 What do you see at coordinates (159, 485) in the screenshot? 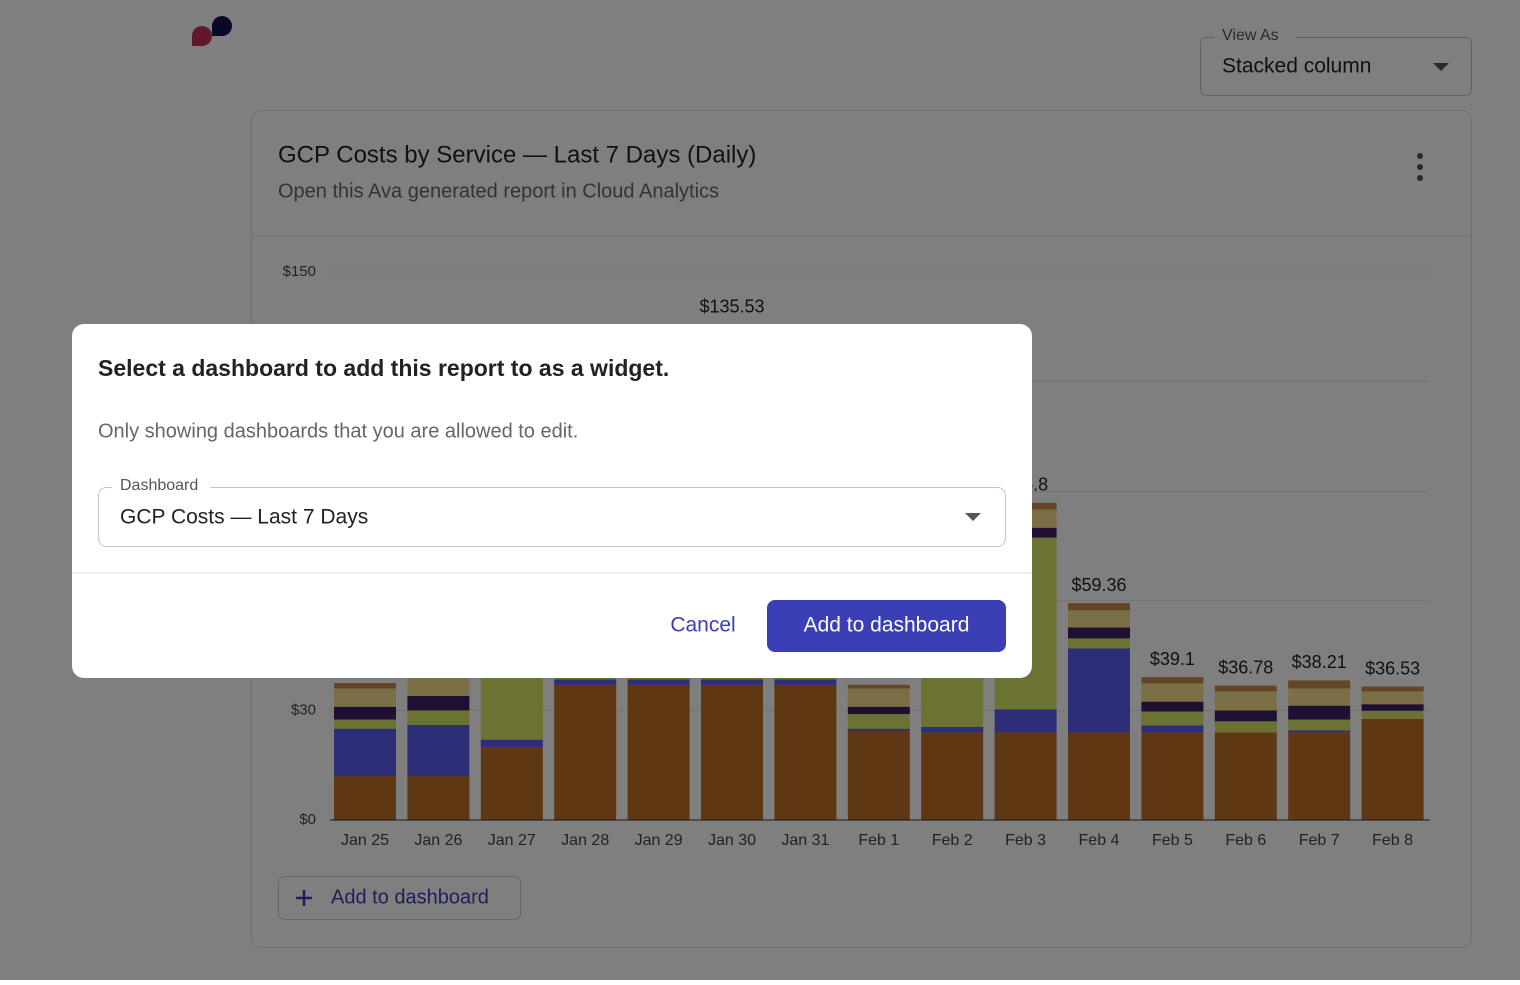
I see `select-label: Dashboard` at bounding box center [159, 485].